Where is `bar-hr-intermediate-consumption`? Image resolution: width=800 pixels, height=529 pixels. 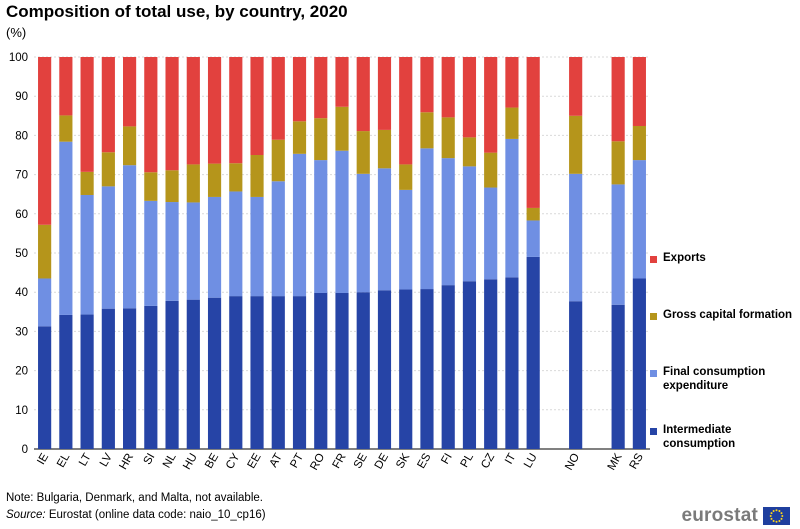
bar-hr-intermediate-consumption is located at coordinates (130, 378).